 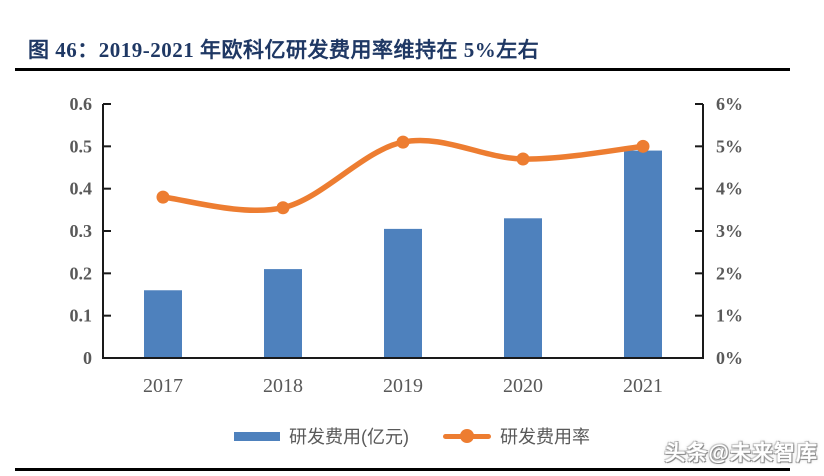 What do you see at coordinates (643, 386) in the screenshot?
I see `x-axis-label-2021: 2021` at bounding box center [643, 386].